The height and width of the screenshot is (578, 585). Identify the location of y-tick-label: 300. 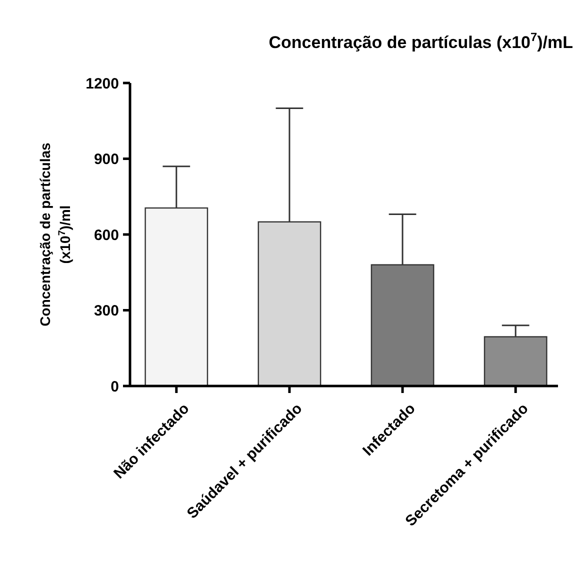
(106, 311).